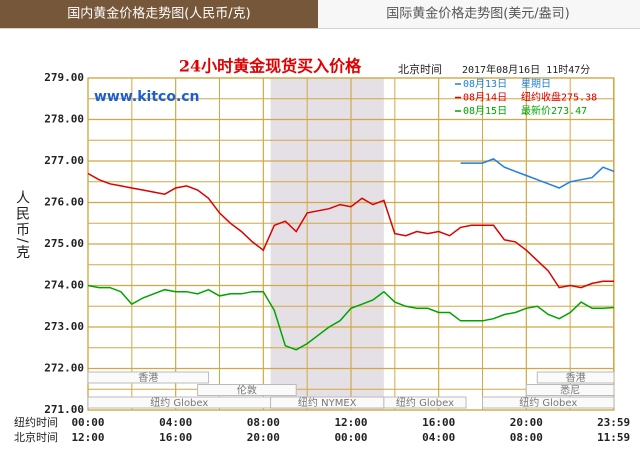 The width and height of the screenshot is (640, 452). Describe the element at coordinates (526, 422) in the screenshot. I see `x-tick-label: 20:00` at that location.